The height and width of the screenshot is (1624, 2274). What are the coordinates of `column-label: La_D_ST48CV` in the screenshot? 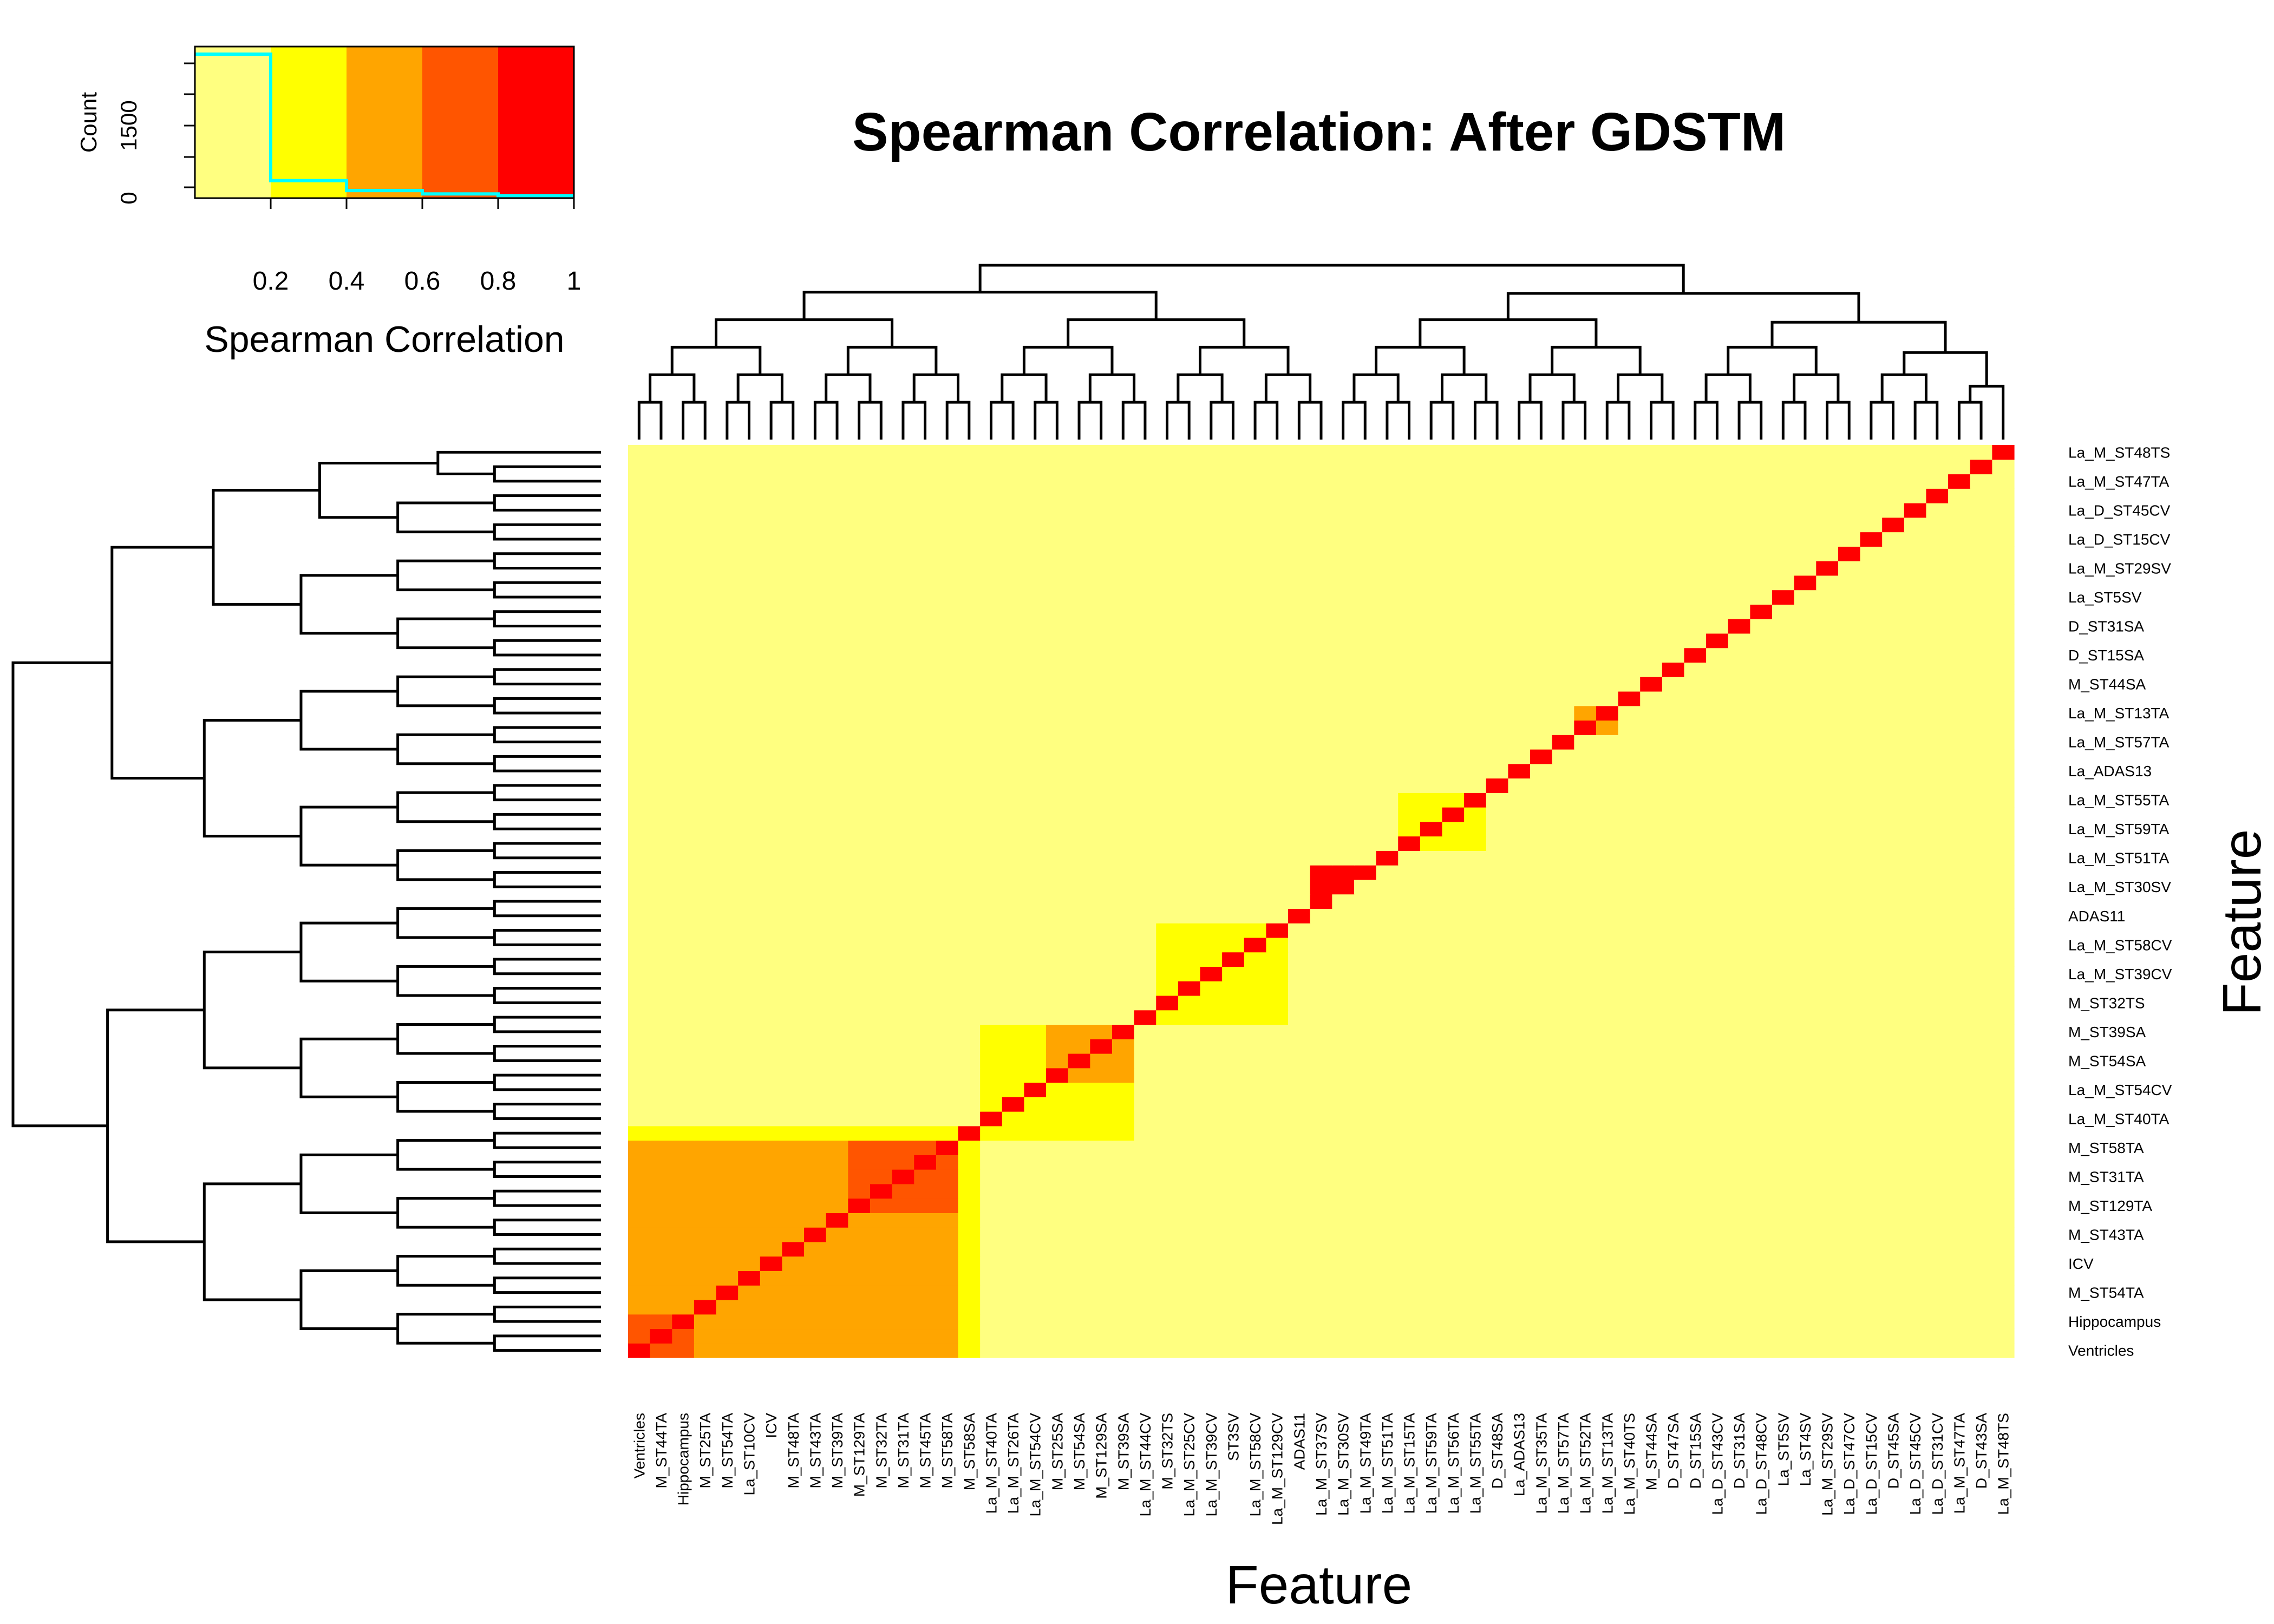 It's located at (1762, 1464).